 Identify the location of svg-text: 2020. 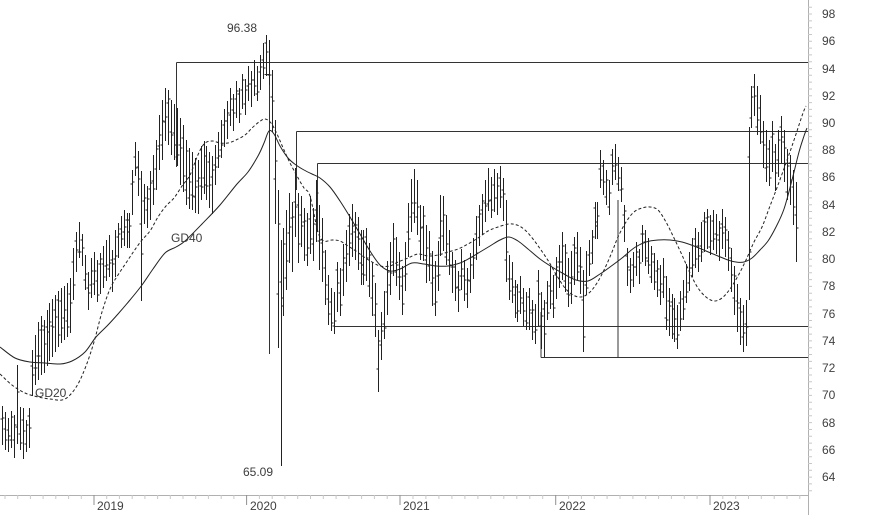
(263, 506).